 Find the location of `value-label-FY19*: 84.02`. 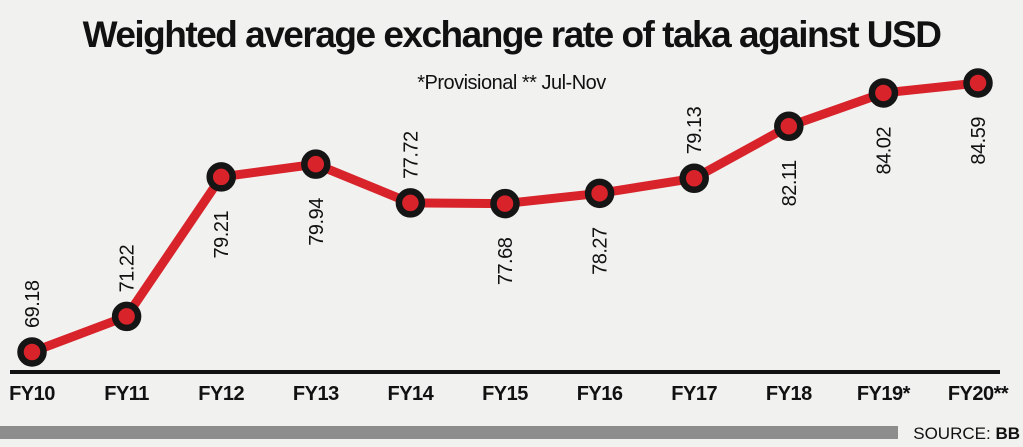

value-label-FY19*: 84.02 is located at coordinates (884, 151).